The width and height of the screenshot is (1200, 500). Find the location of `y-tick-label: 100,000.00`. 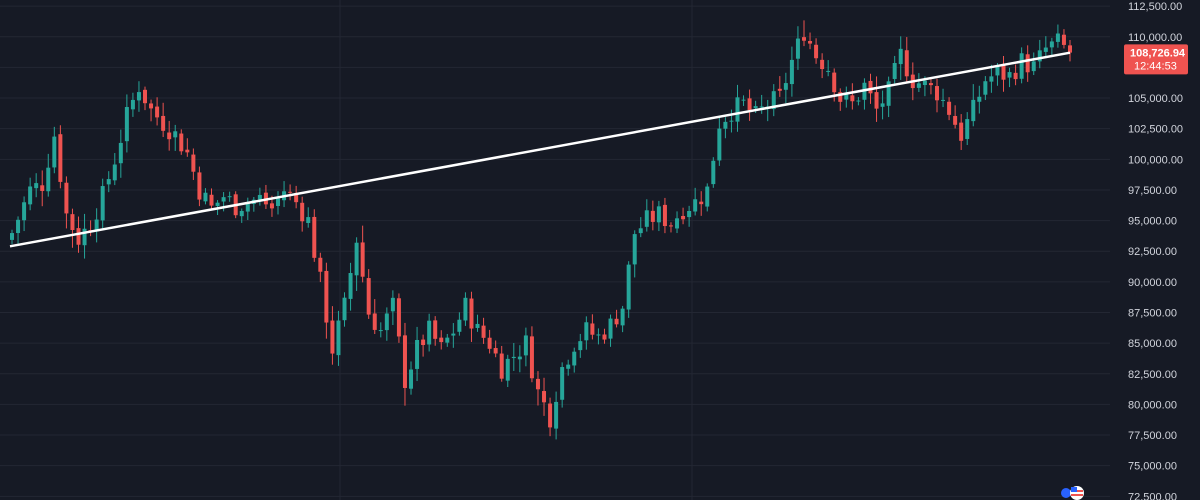

y-tick-label: 100,000.00 is located at coordinates (1155, 160).